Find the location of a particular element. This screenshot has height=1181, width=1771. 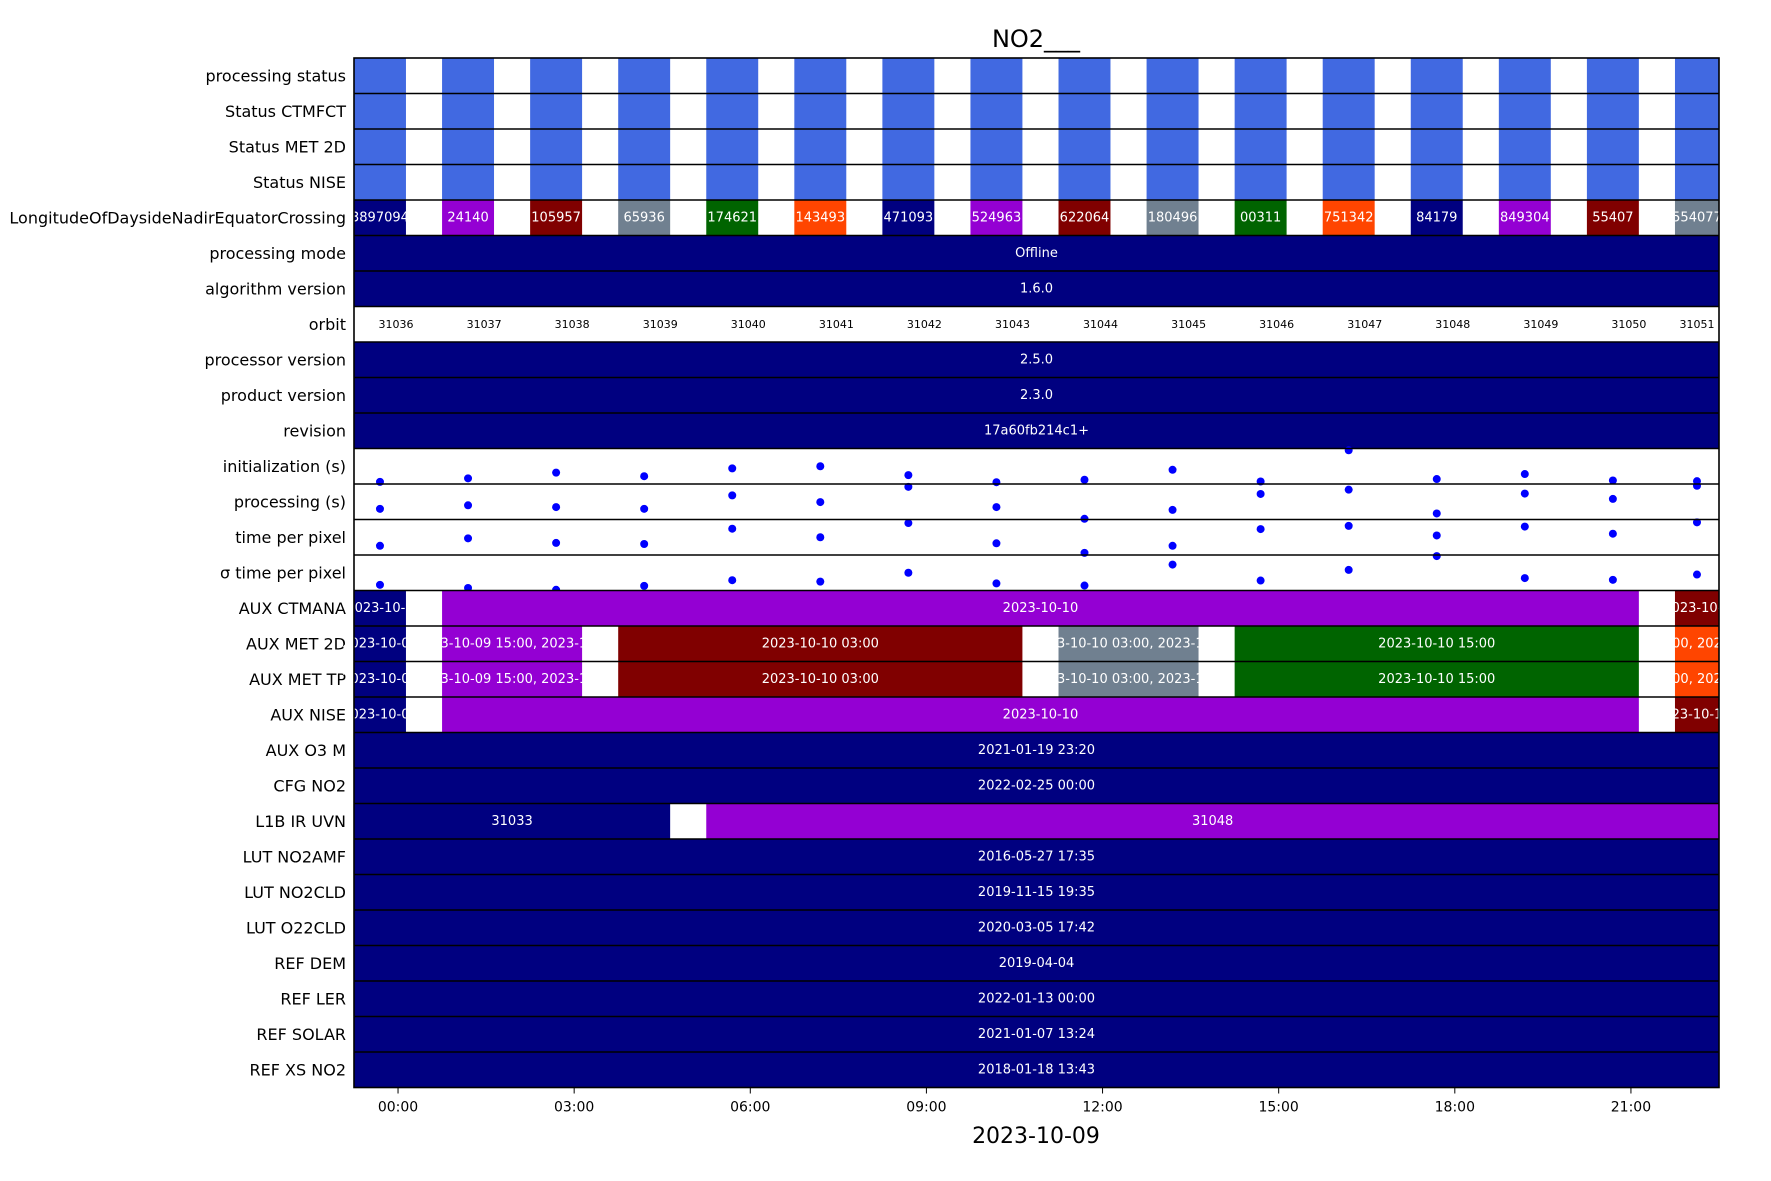

longitude-value: 84179 is located at coordinates (1436, 217).